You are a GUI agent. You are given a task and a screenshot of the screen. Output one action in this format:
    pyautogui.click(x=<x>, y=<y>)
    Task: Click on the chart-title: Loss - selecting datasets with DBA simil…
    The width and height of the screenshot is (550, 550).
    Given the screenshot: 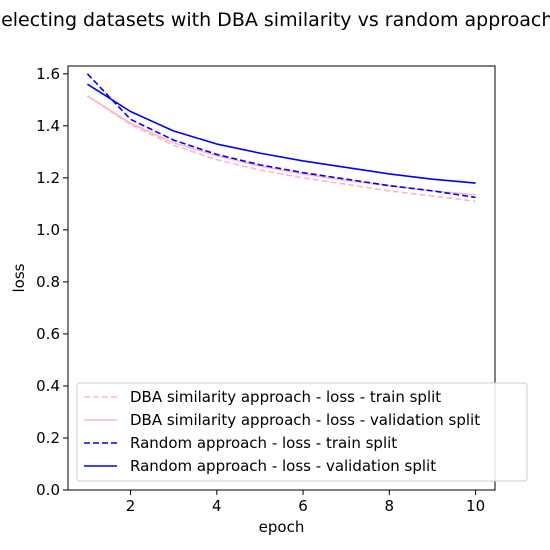 What is the action you would take?
    pyautogui.click(x=275, y=20)
    